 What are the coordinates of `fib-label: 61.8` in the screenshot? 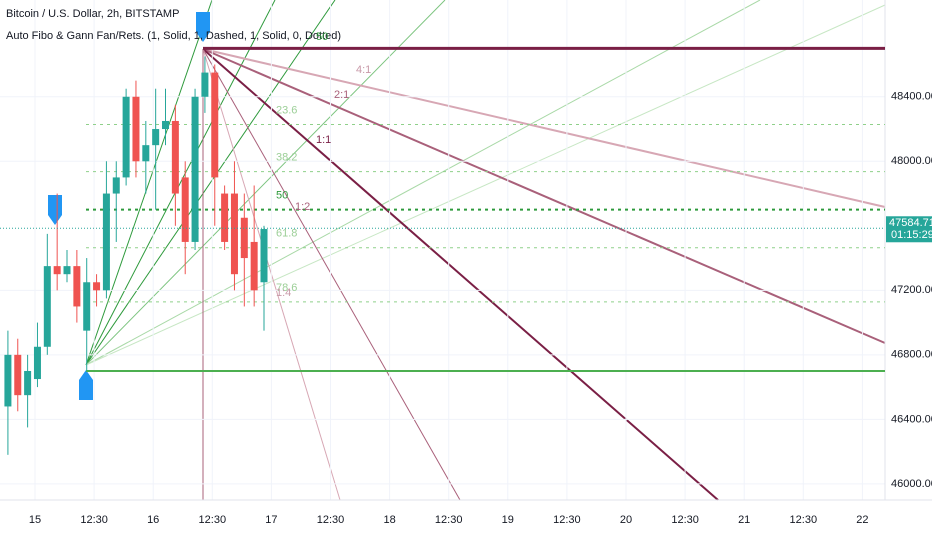 It's located at (286, 234).